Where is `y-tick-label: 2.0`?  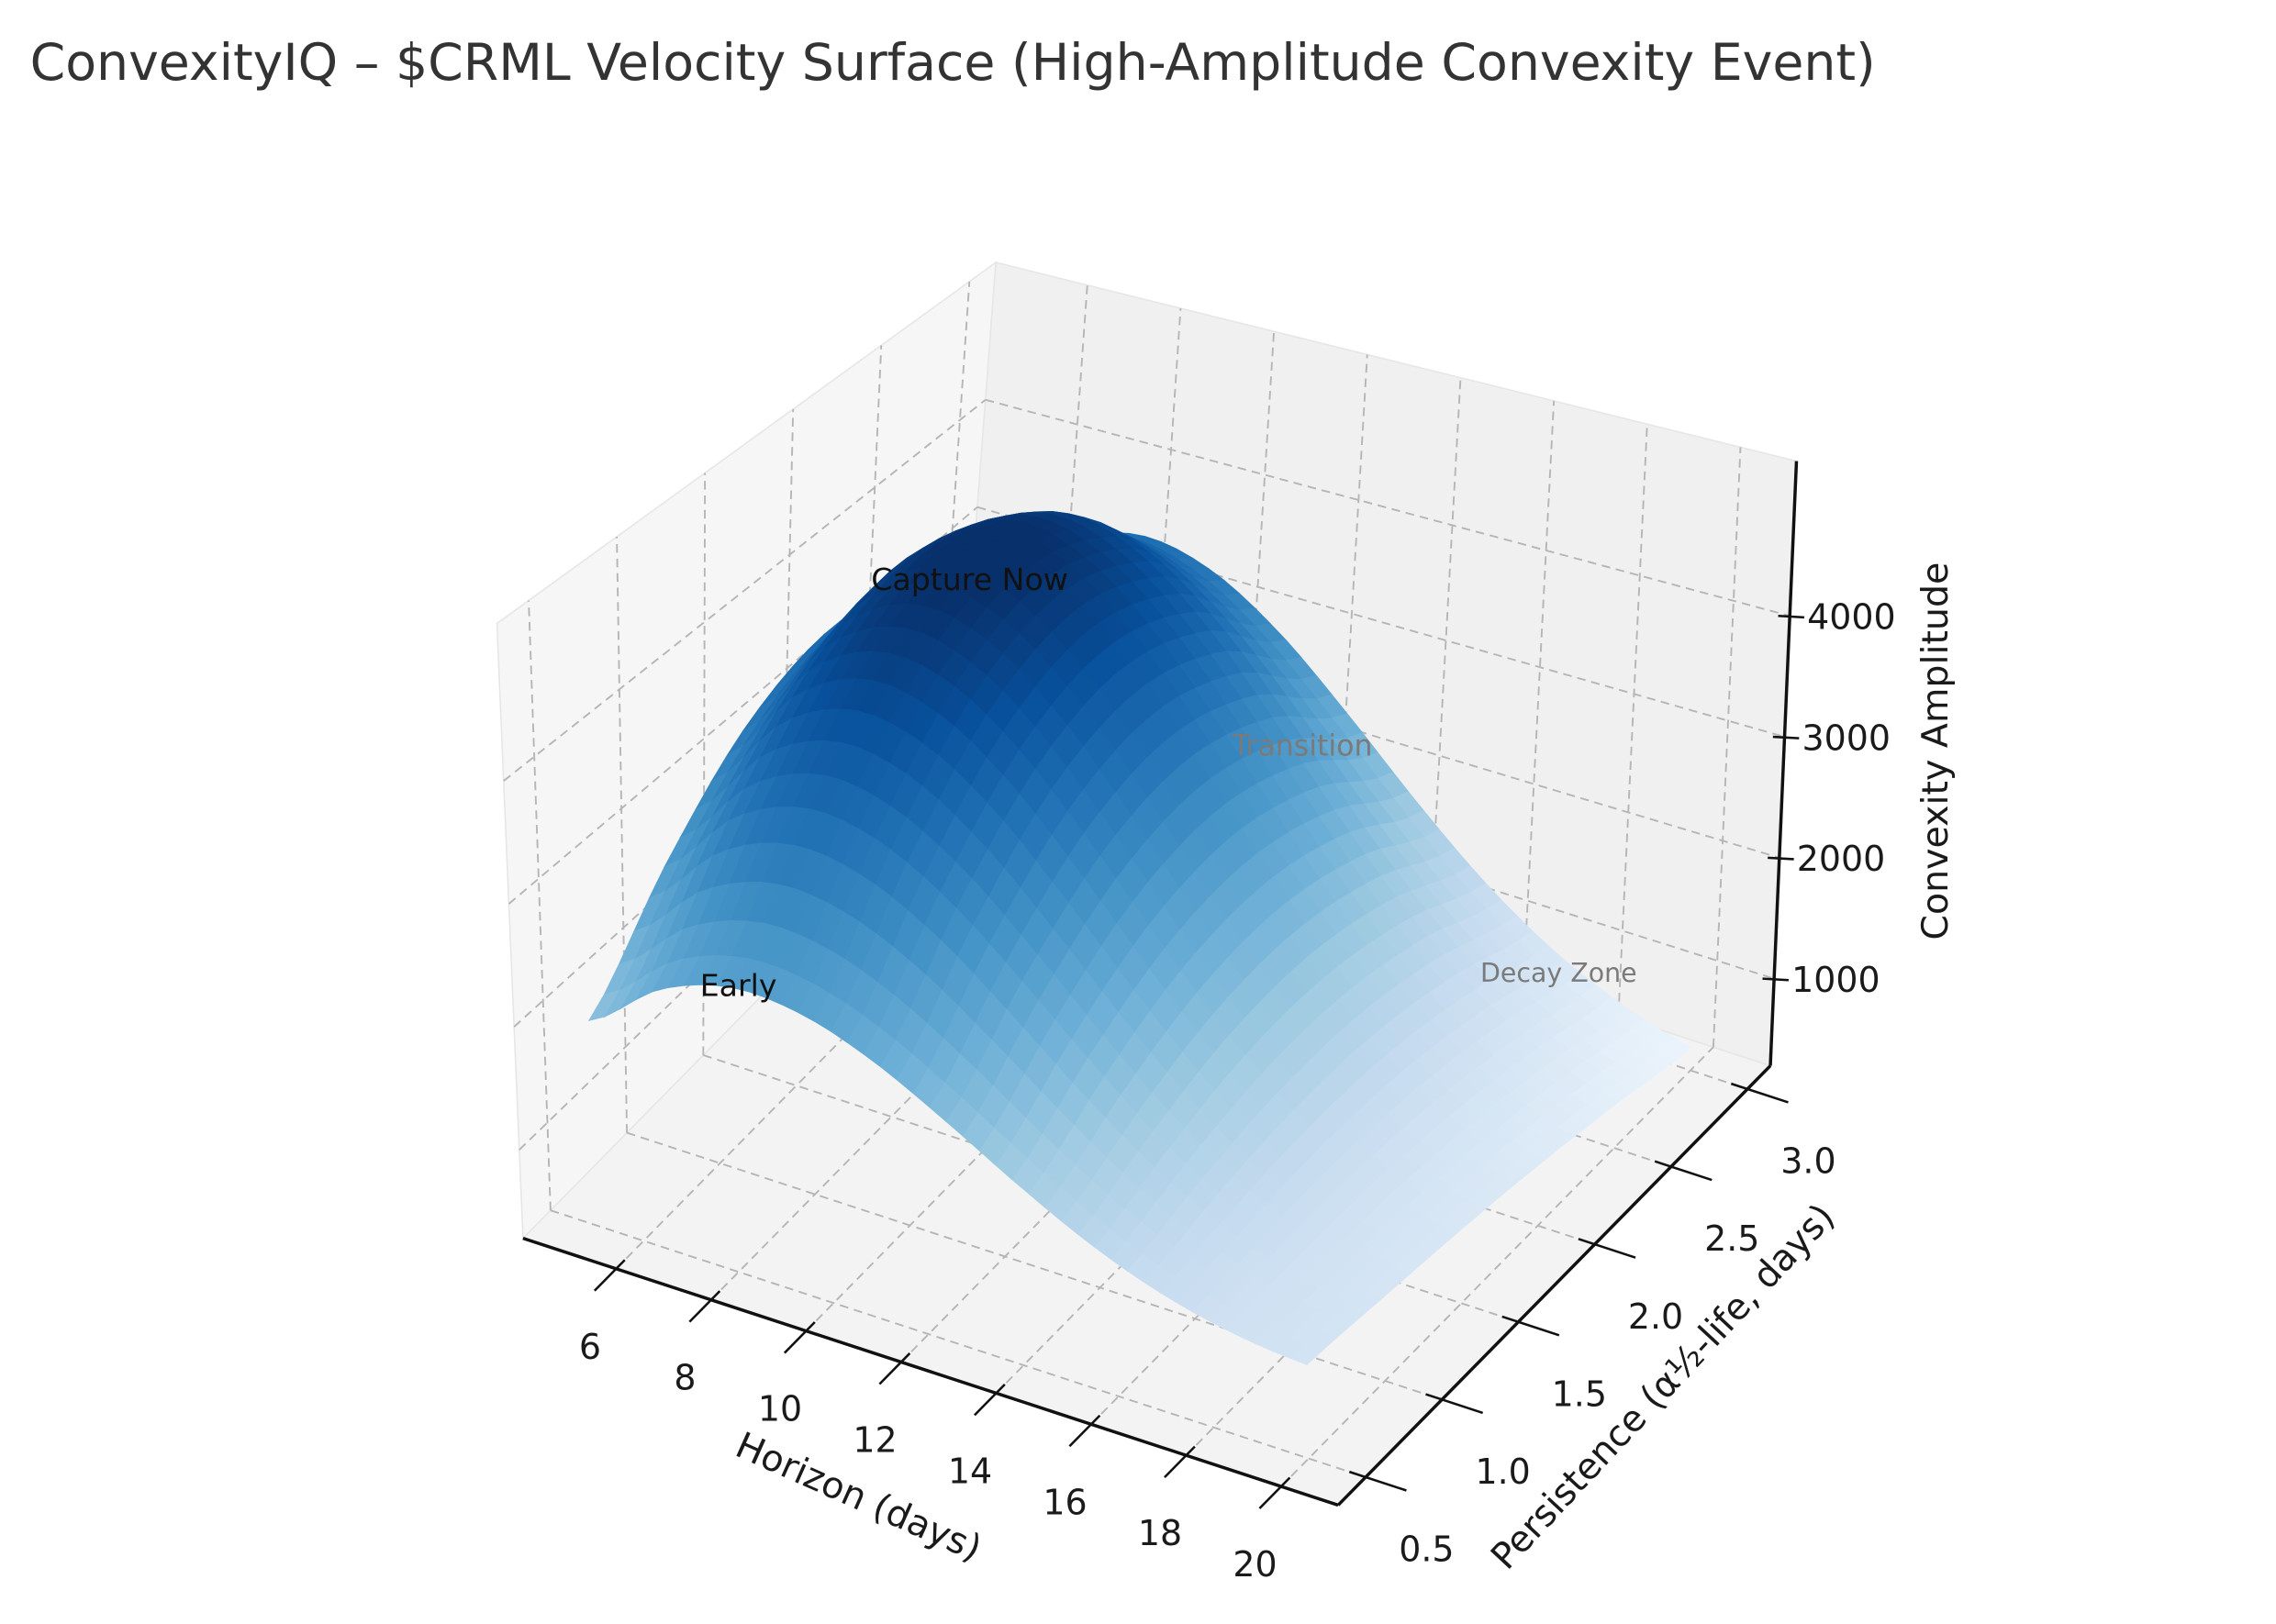 y-tick-label: 2.0 is located at coordinates (1655, 1316).